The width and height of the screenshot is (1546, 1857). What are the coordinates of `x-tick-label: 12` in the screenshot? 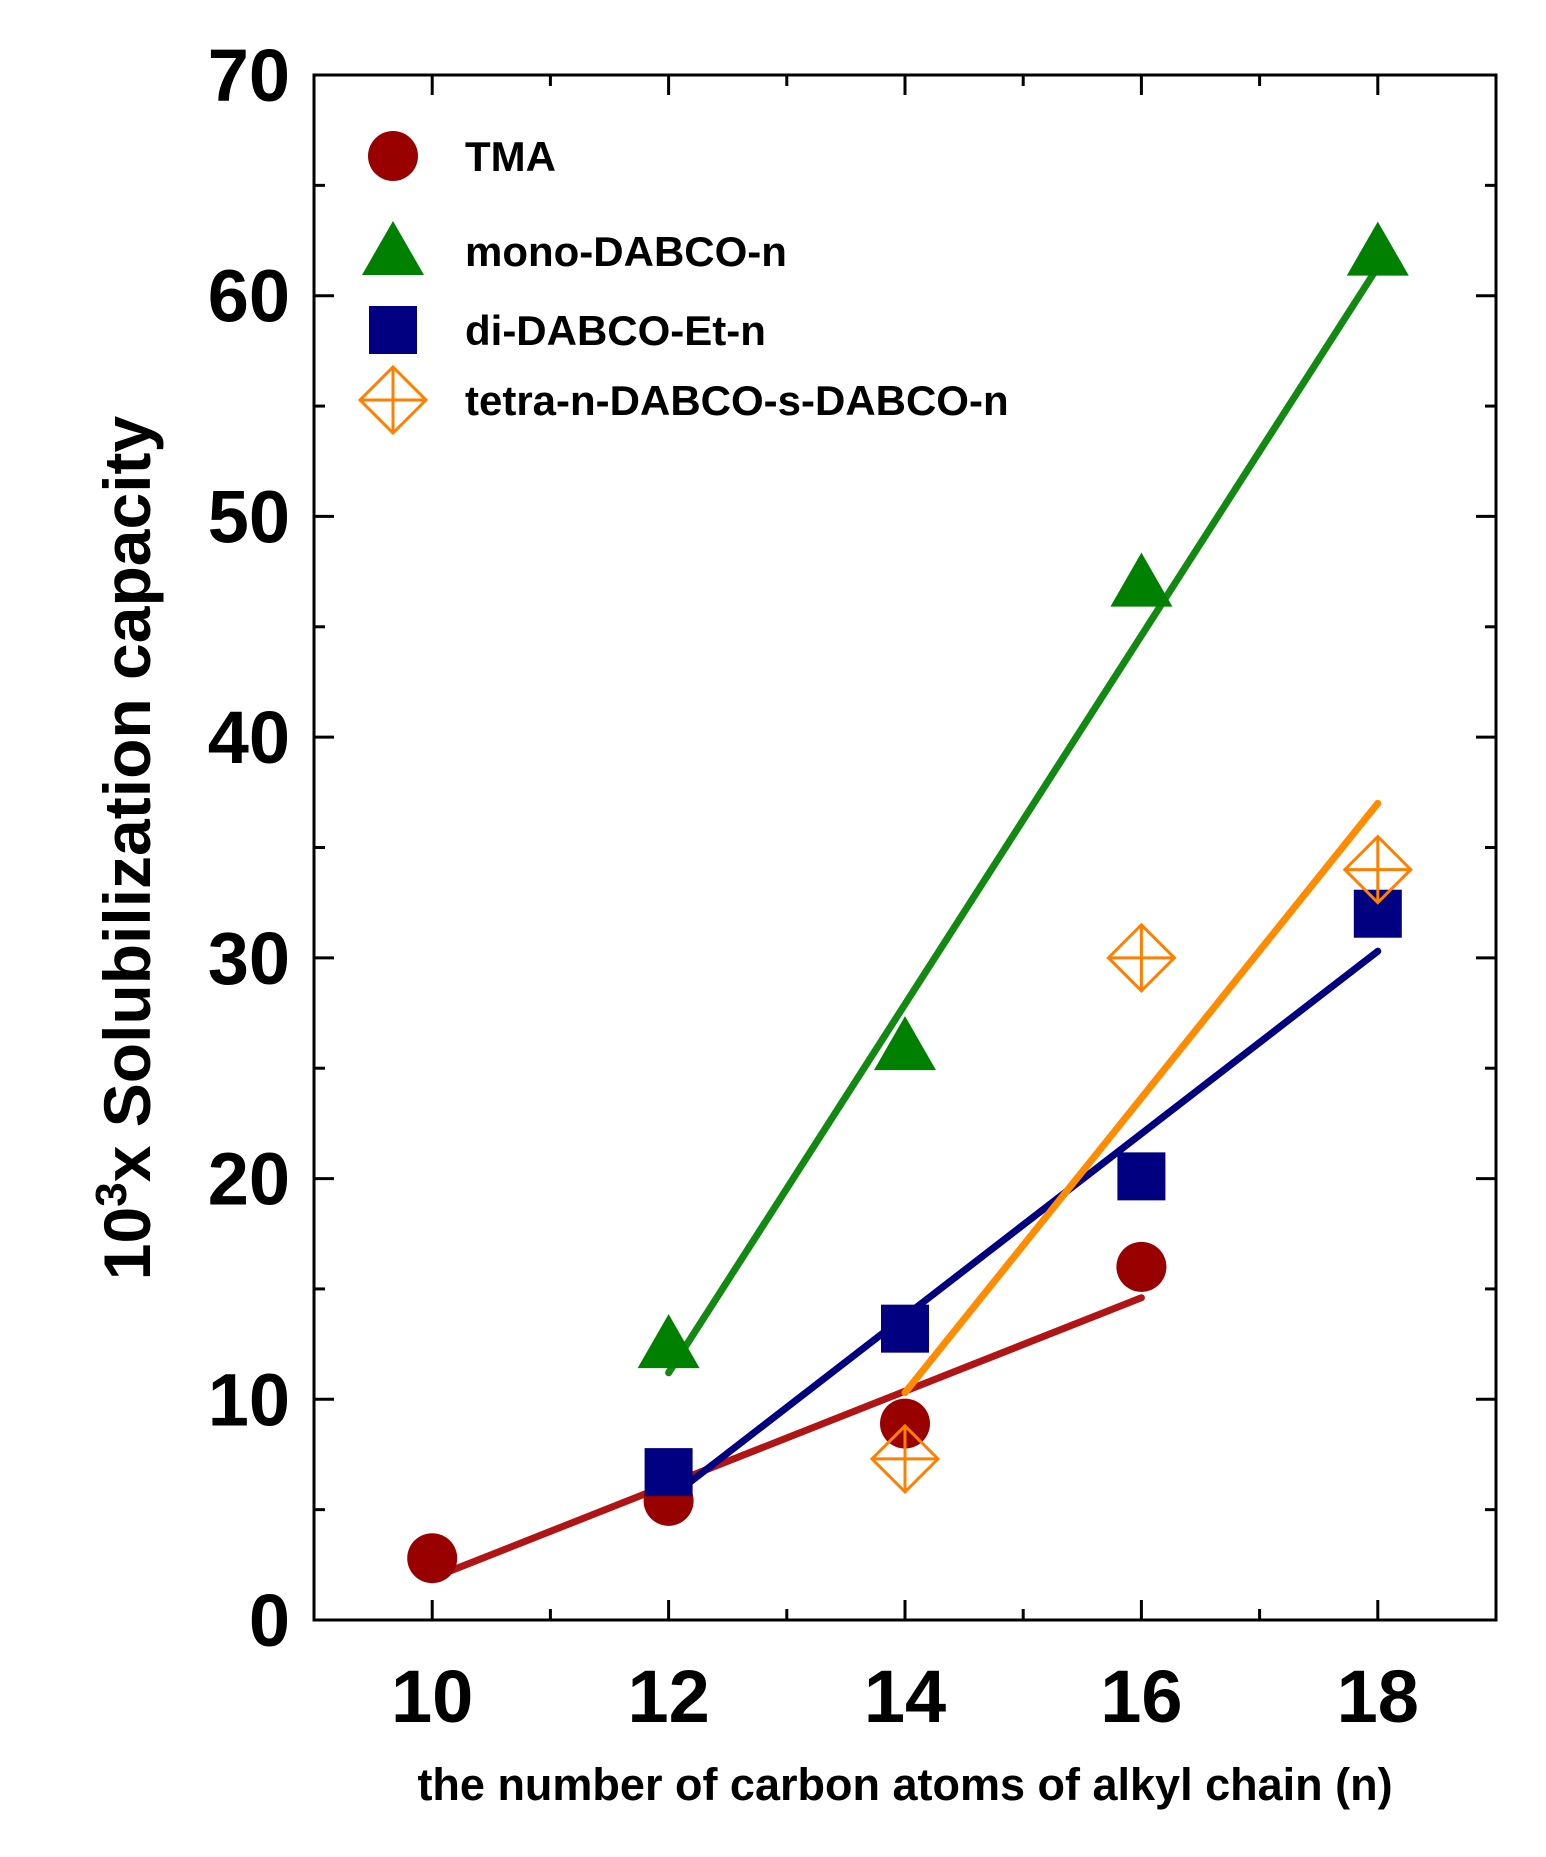 It's located at (668, 1696).